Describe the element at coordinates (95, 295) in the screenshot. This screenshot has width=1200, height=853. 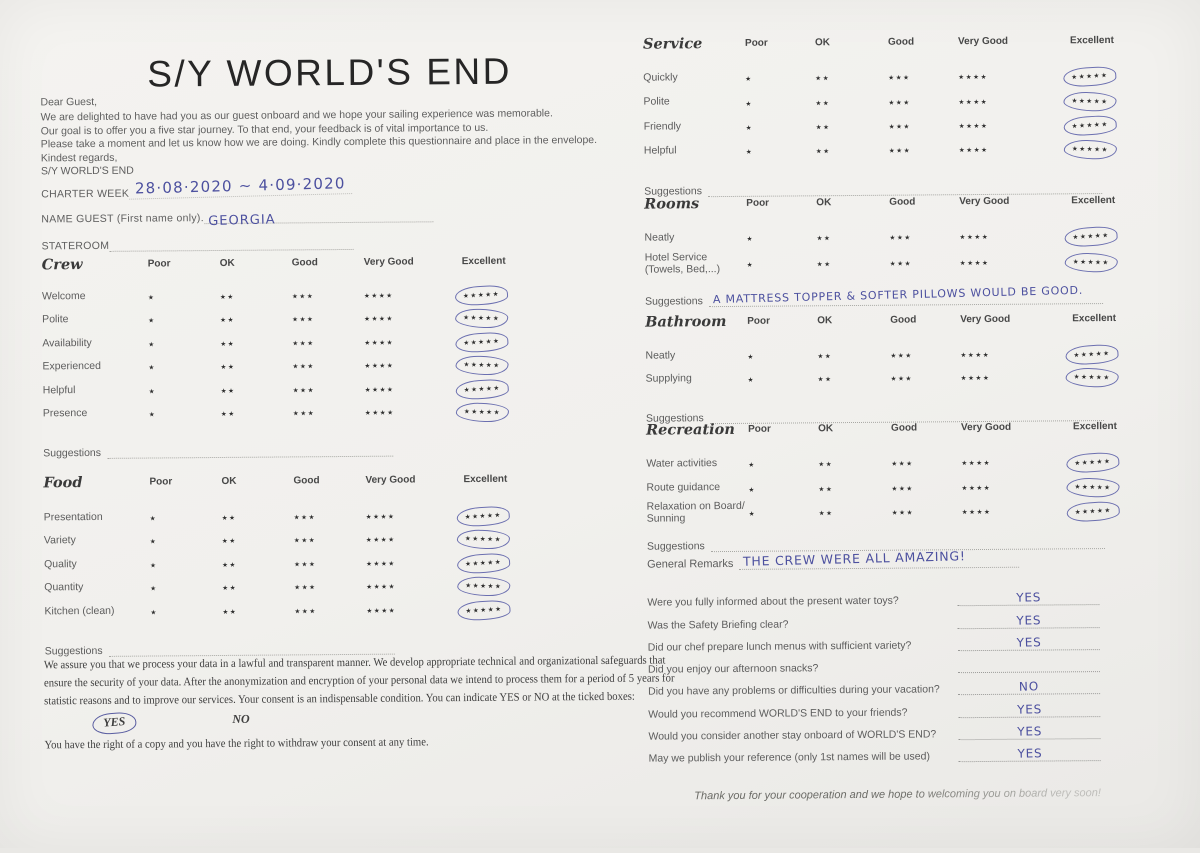
I see `row-label: Welcome` at that location.